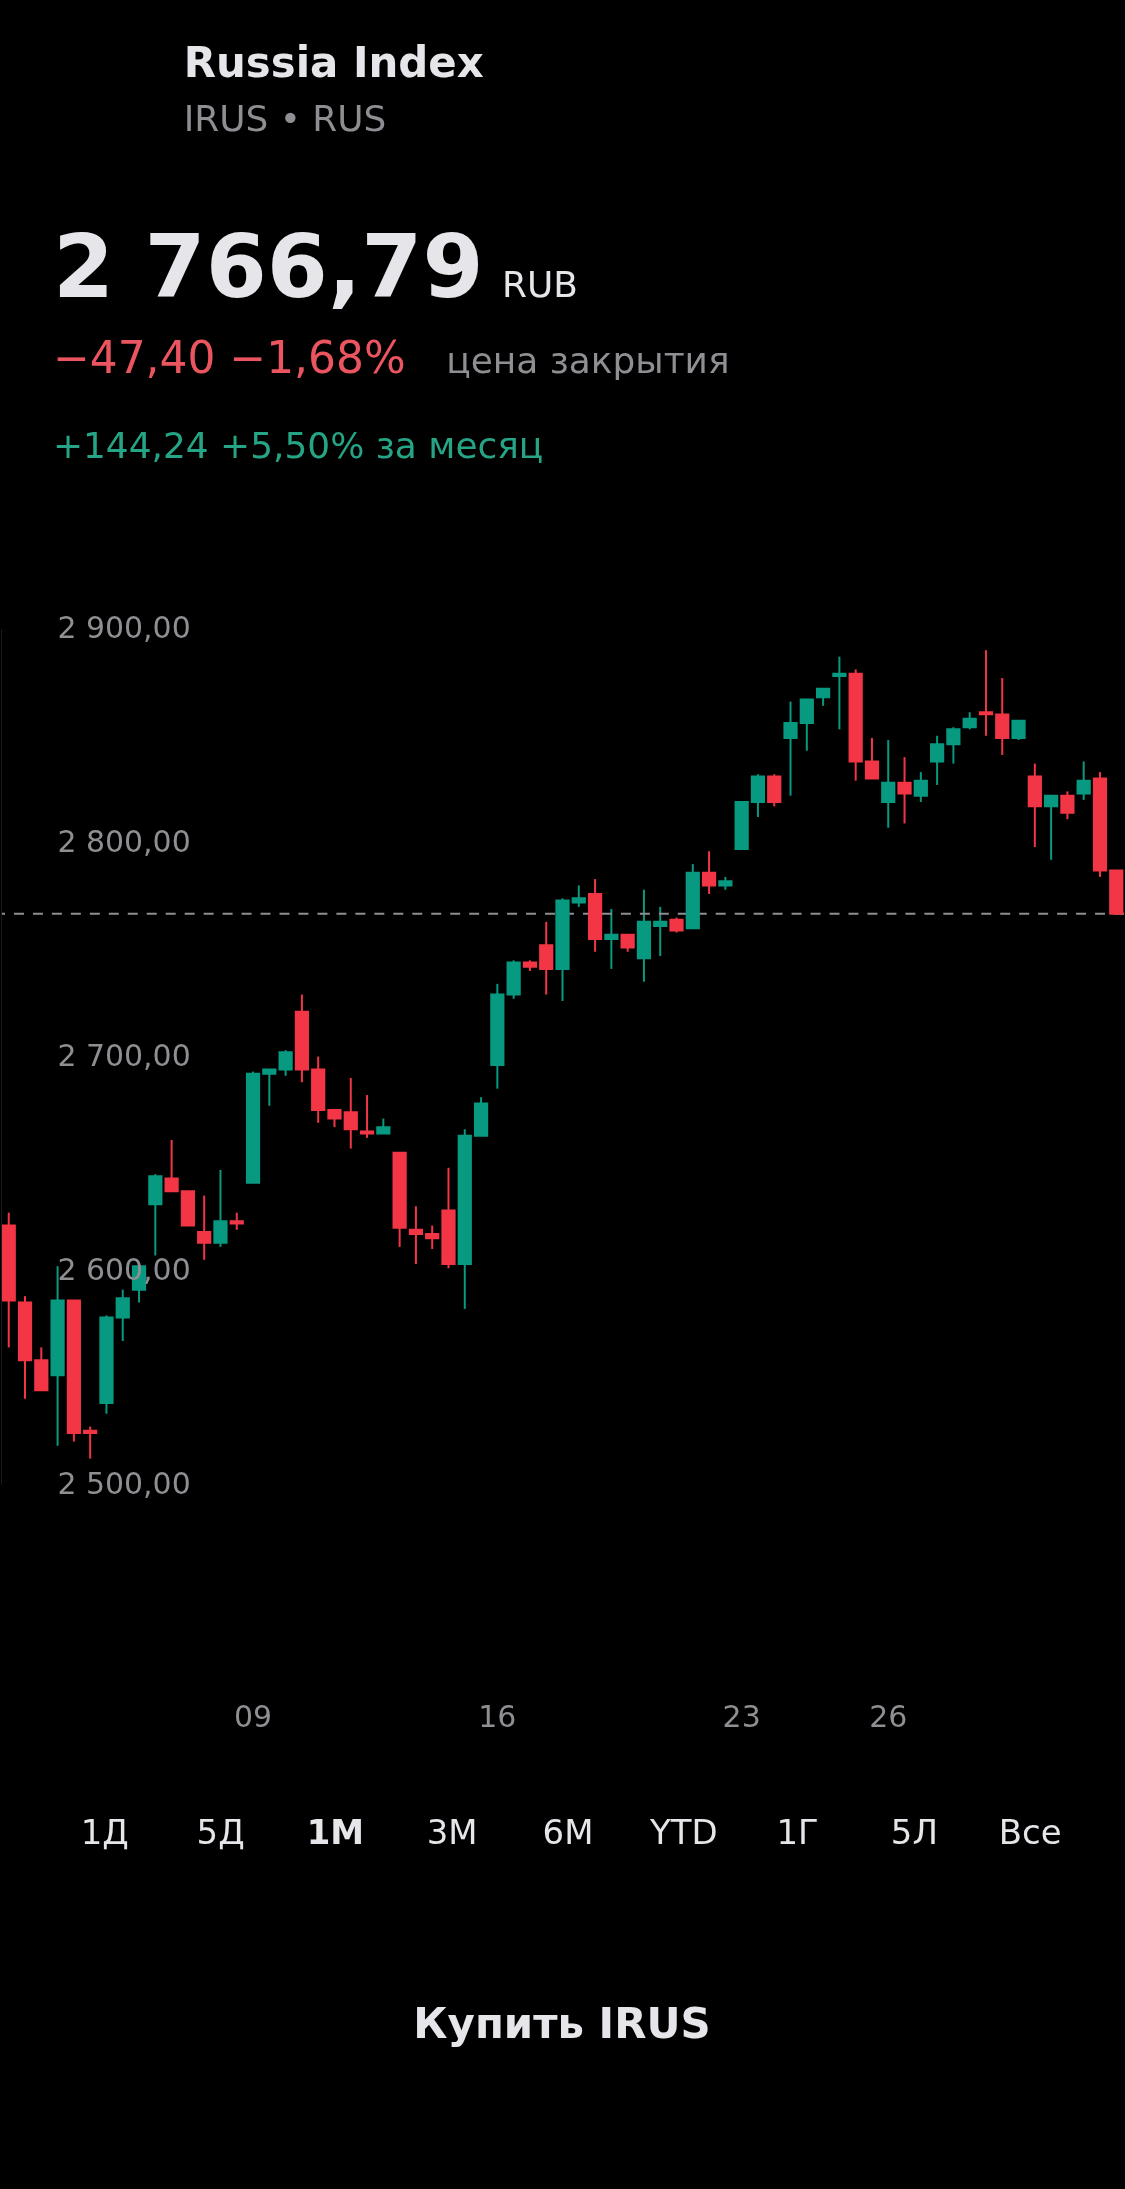  What do you see at coordinates (568, 1832) in the screenshot?
I see `text: 6М` at bounding box center [568, 1832].